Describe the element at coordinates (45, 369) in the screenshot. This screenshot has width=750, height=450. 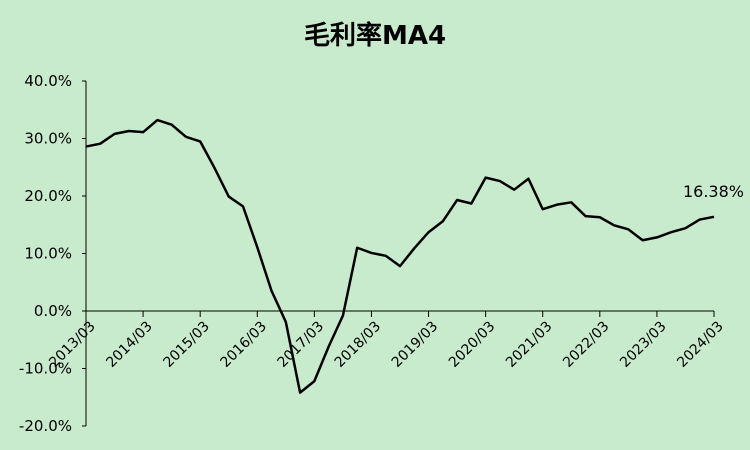
I see `y-tick-label: -10.0%` at that location.